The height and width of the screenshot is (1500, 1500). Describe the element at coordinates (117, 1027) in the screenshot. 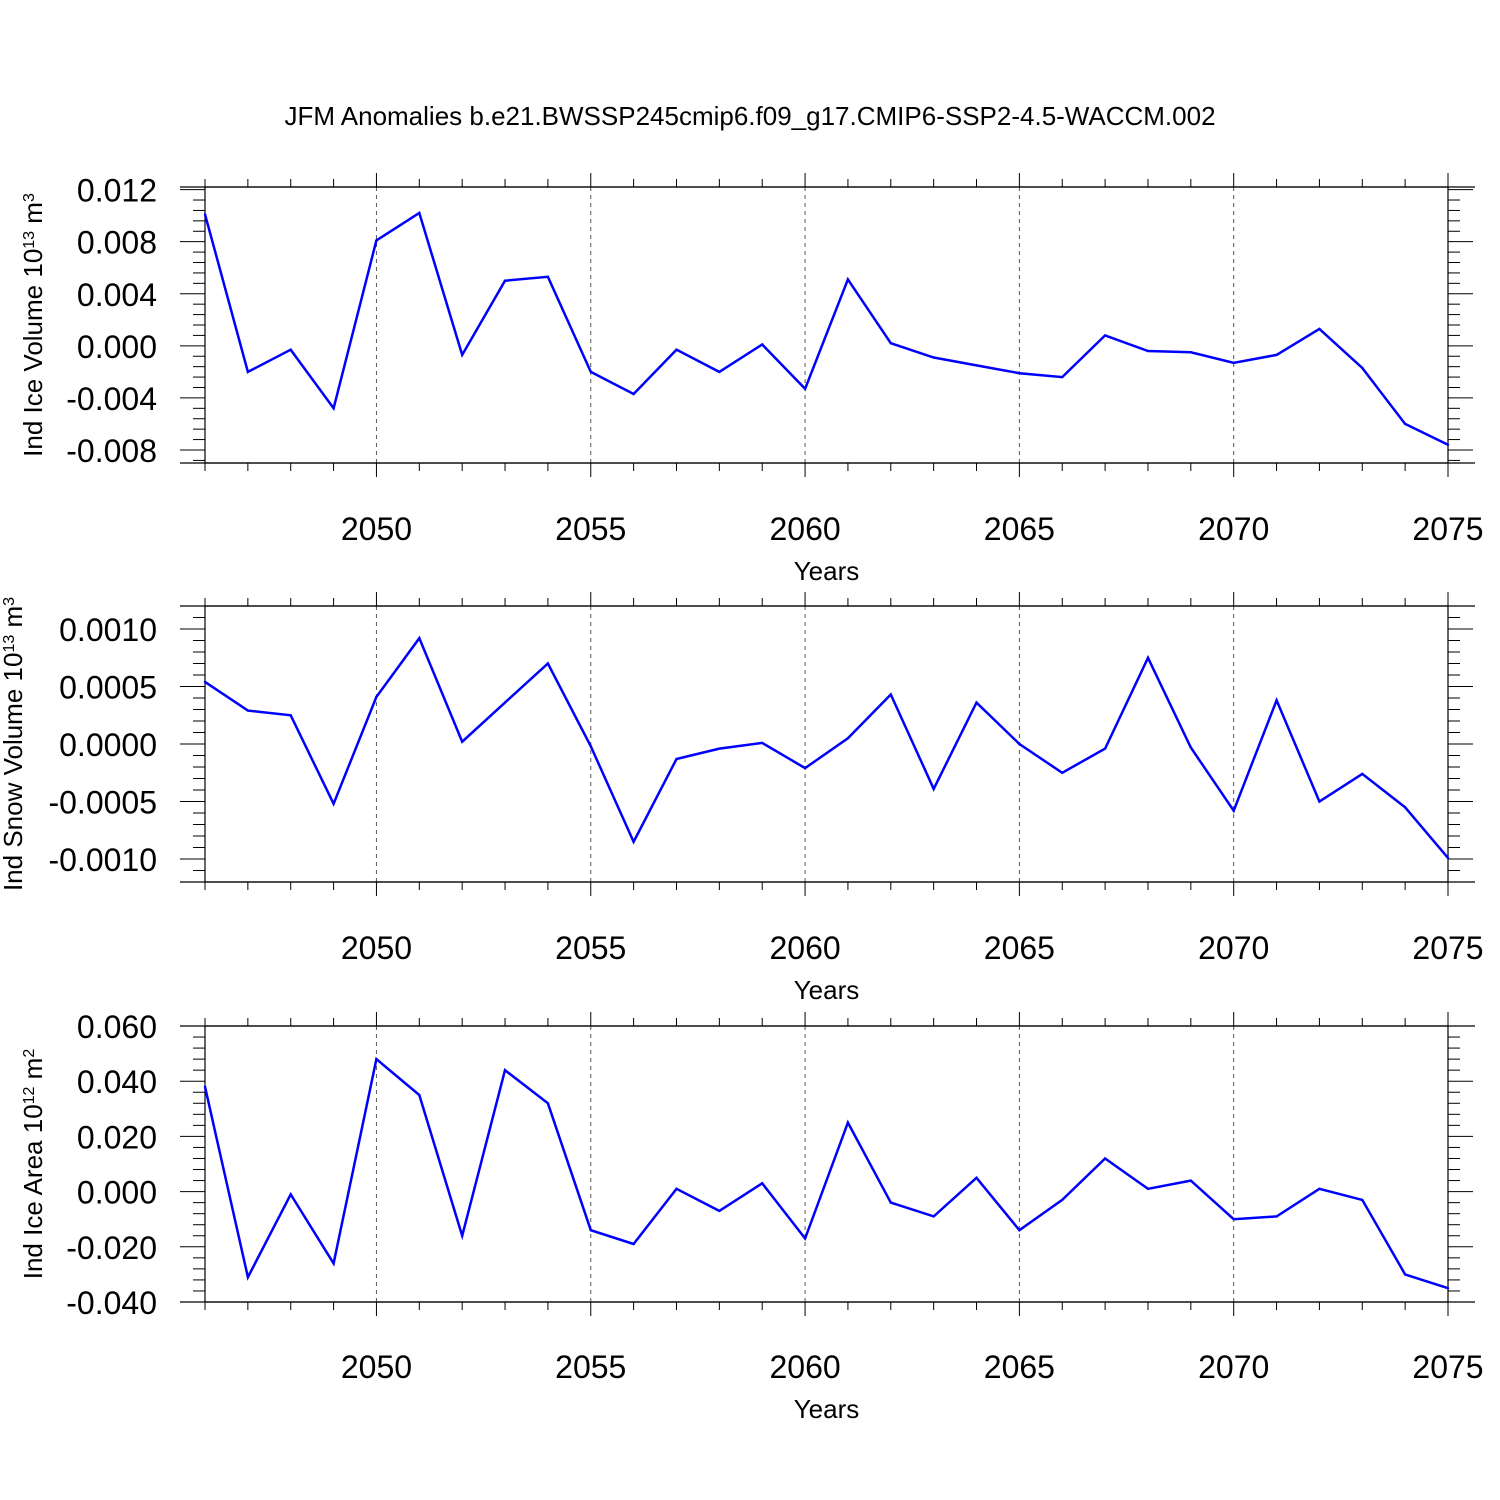

I see `y-tick-label: 0.060` at that location.